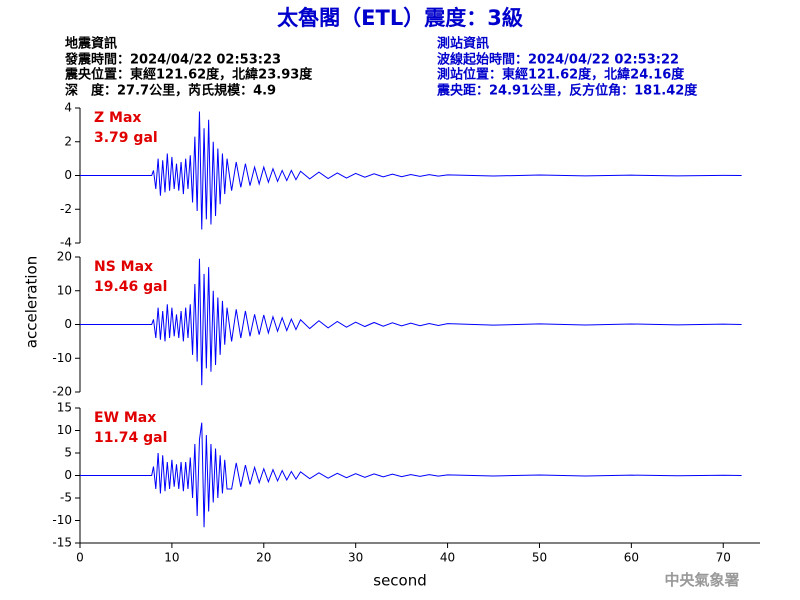 The image size is (800, 600). Describe the element at coordinates (561, 75) in the screenshot. I see `info-line: 測站位置：東經121.62度，北緯24.16度` at that location.